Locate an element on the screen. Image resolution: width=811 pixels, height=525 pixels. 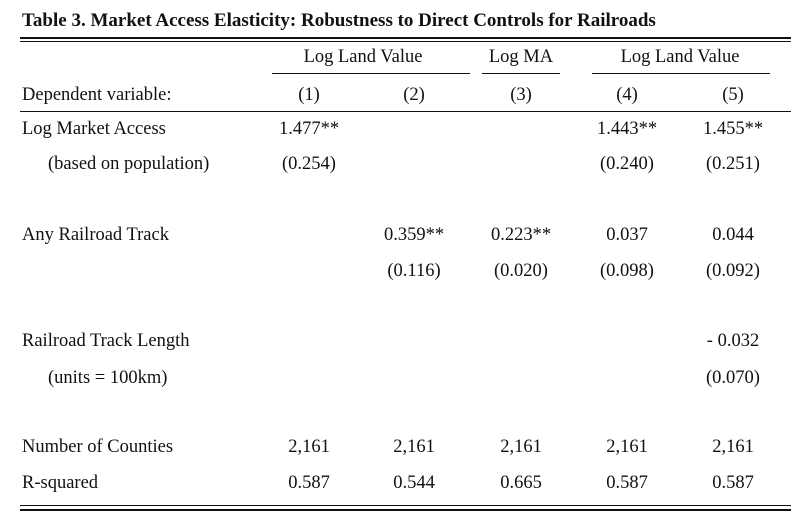
cell: (0.251) is located at coordinates (733, 164).